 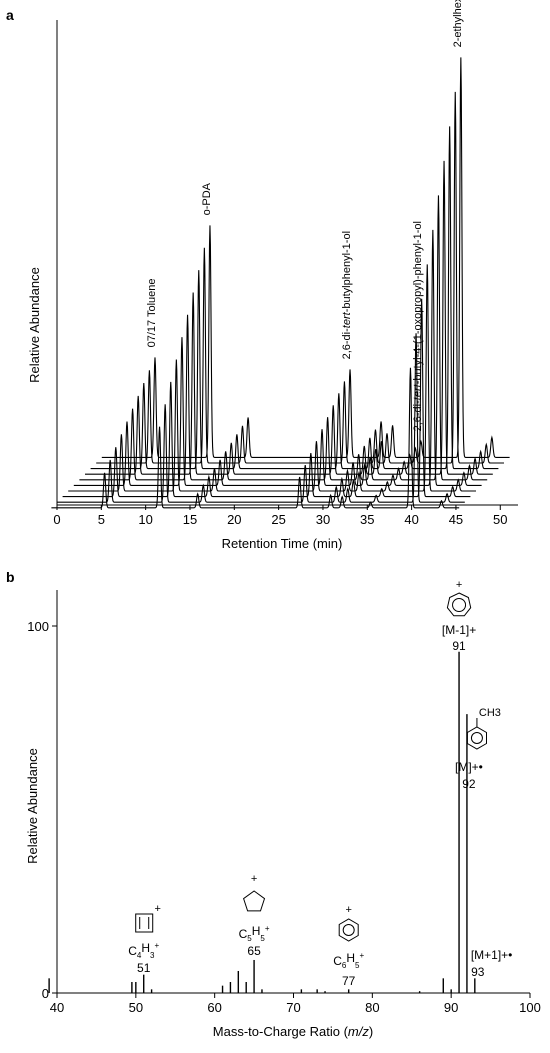 What do you see at coordinates (34, 325) in the screenshot?
I see `panel-a-y-axis-title: Relative Abundance` at bounding box center [34, 325].